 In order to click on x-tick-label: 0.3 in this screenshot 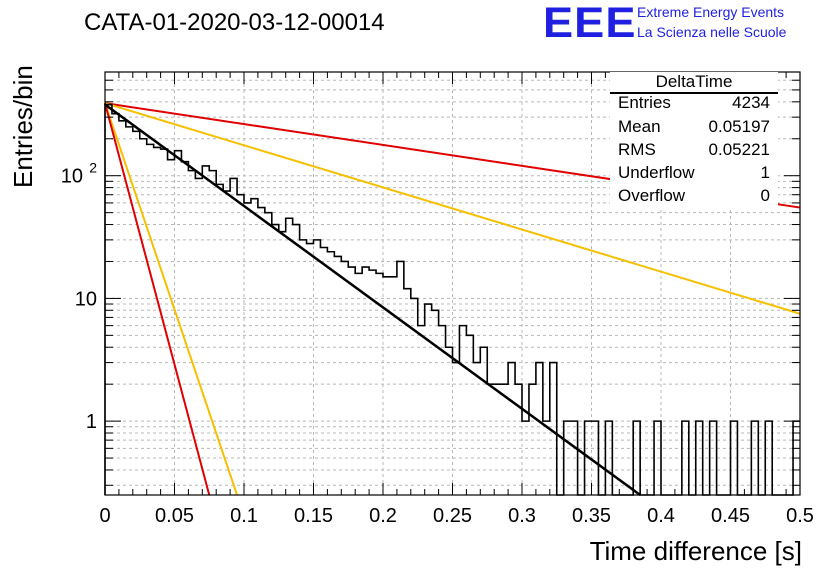, I will do `click(522, 516)`.